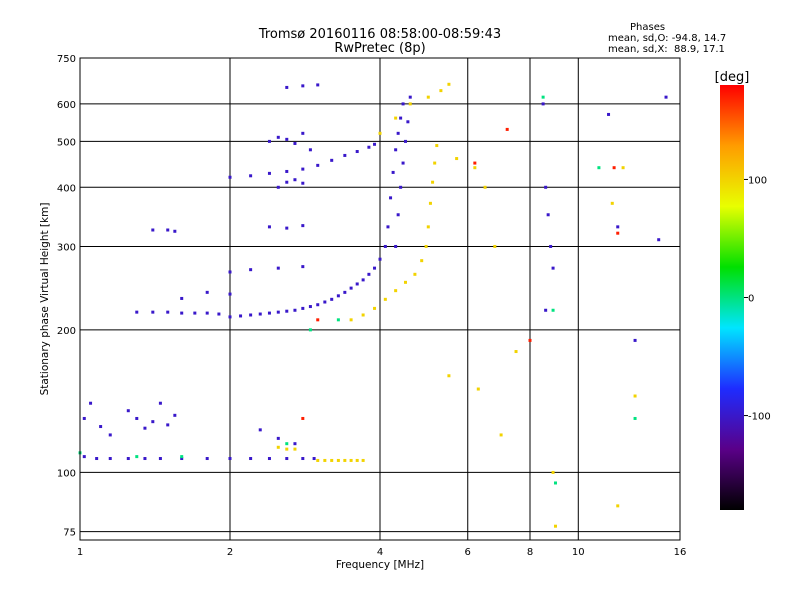  What do you see at coordinates (66, 142) in the screenshot?
I see `y-tick-label: 500` at bounding box center [66, 142].